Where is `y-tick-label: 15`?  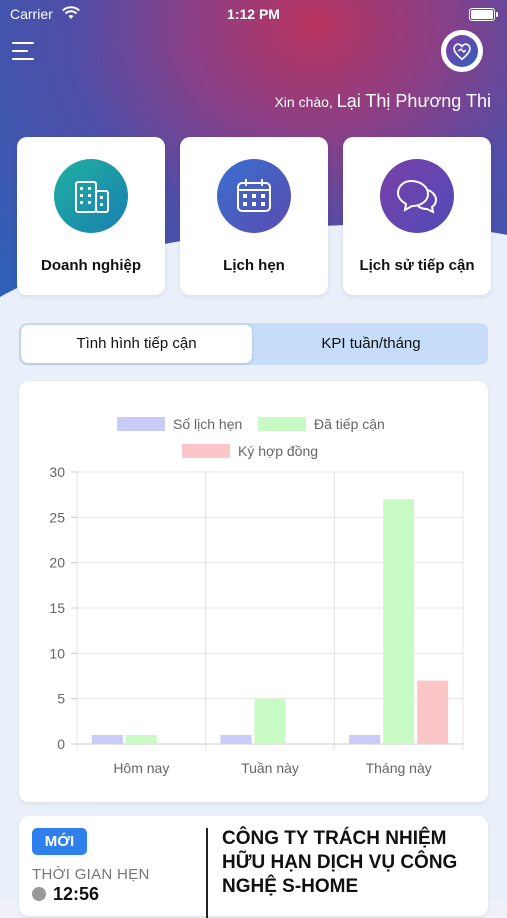
y-tick-label: 15 is located at coordinates (57, 608).